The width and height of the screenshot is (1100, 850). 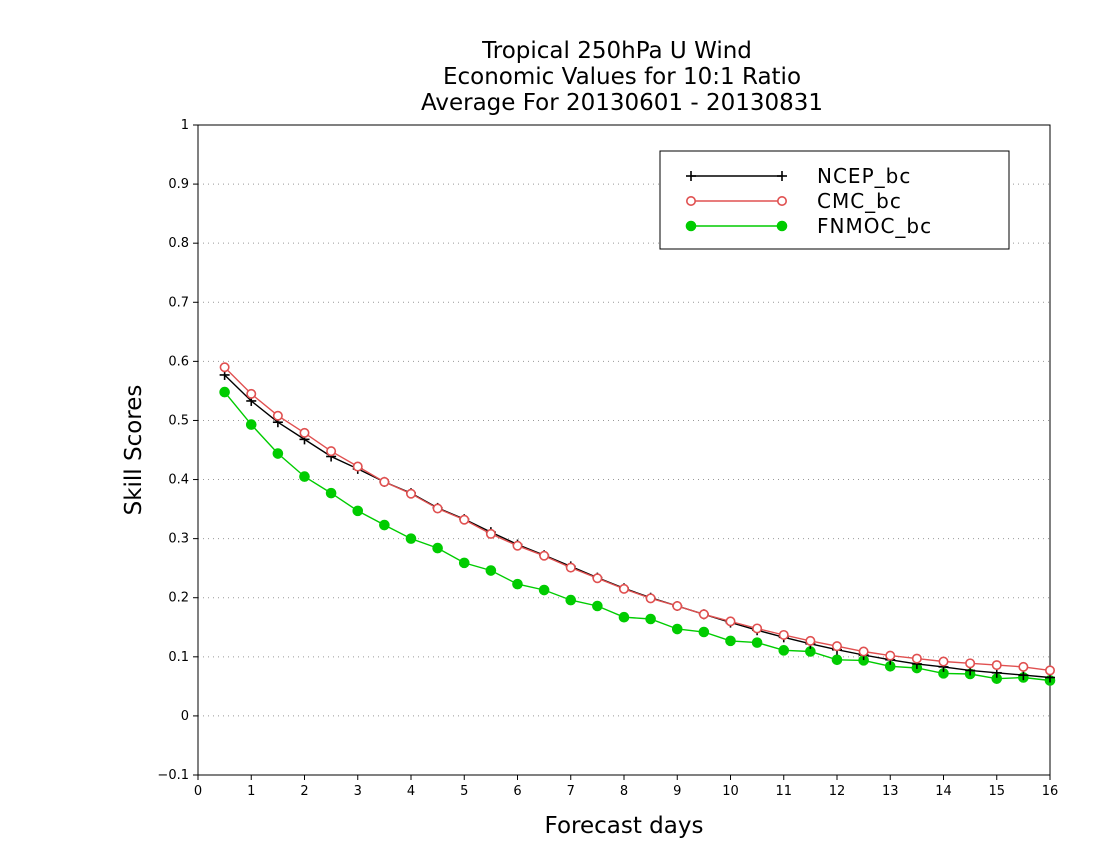 I want to click on y-tick-label: 0.1, so click(x=178, y=657).